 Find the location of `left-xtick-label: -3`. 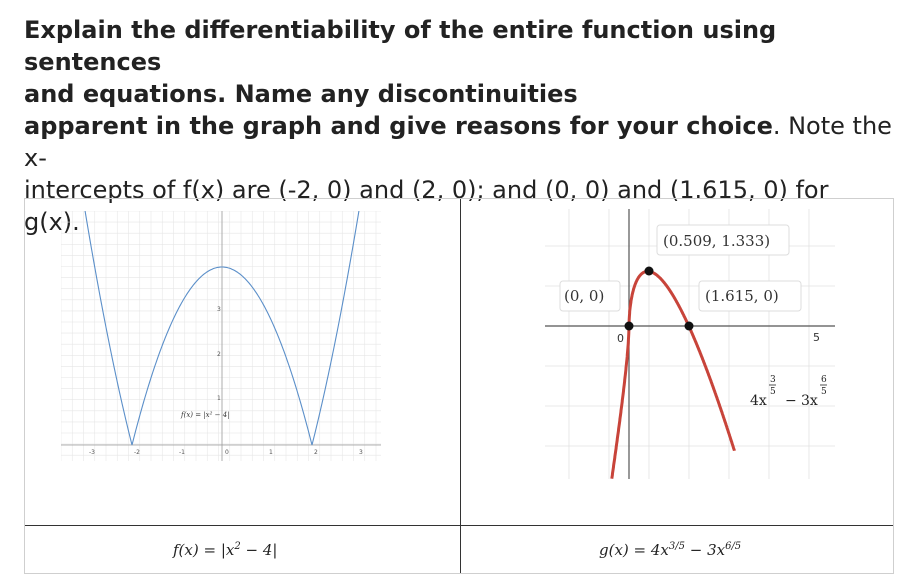

left-xtick-label: -3 is located at coordinates (92, 452).